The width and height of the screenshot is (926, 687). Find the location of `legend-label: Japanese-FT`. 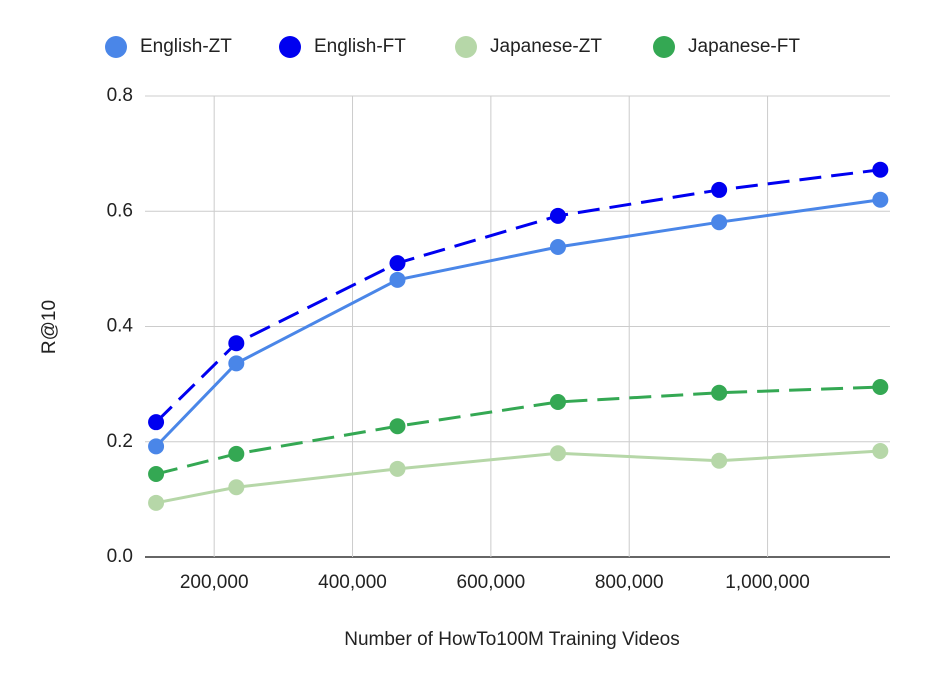

legend-label: Japanese-FT is located at coordinates (744, 46).